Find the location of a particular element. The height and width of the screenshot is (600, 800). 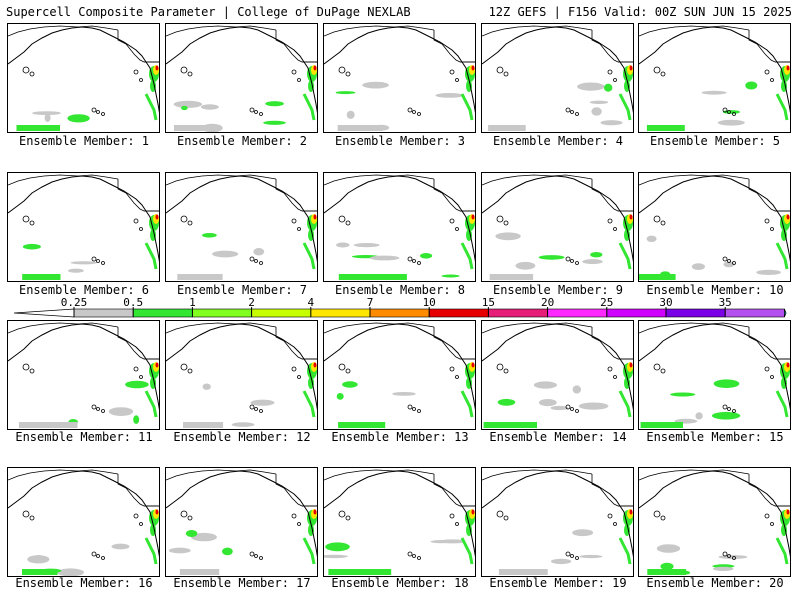

ensemble-member-label: Ensemble Member: 6 is located at coordinates (84, 290).